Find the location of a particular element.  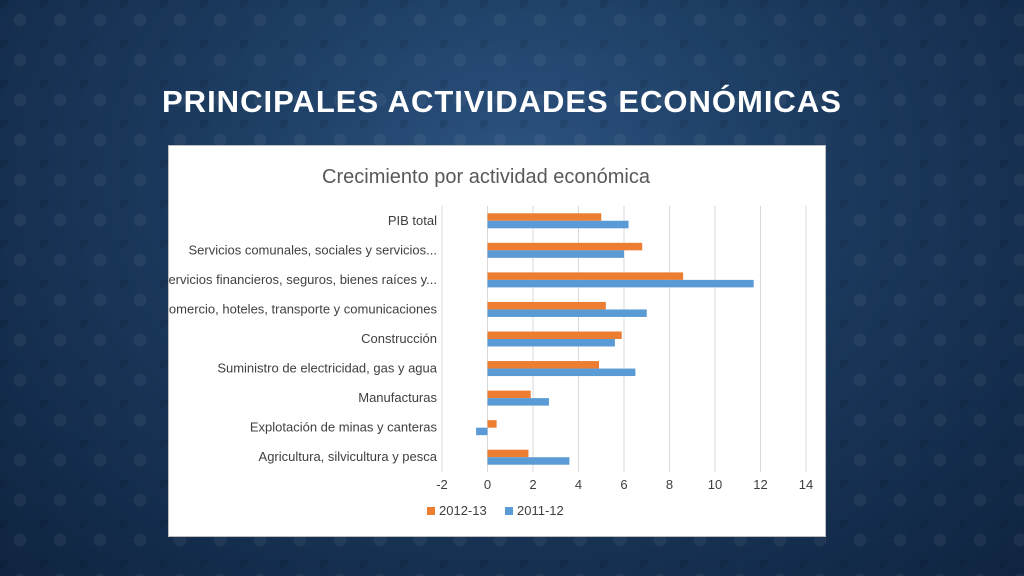

legend-label: 2012-13 is located at coordinates (463, 510).